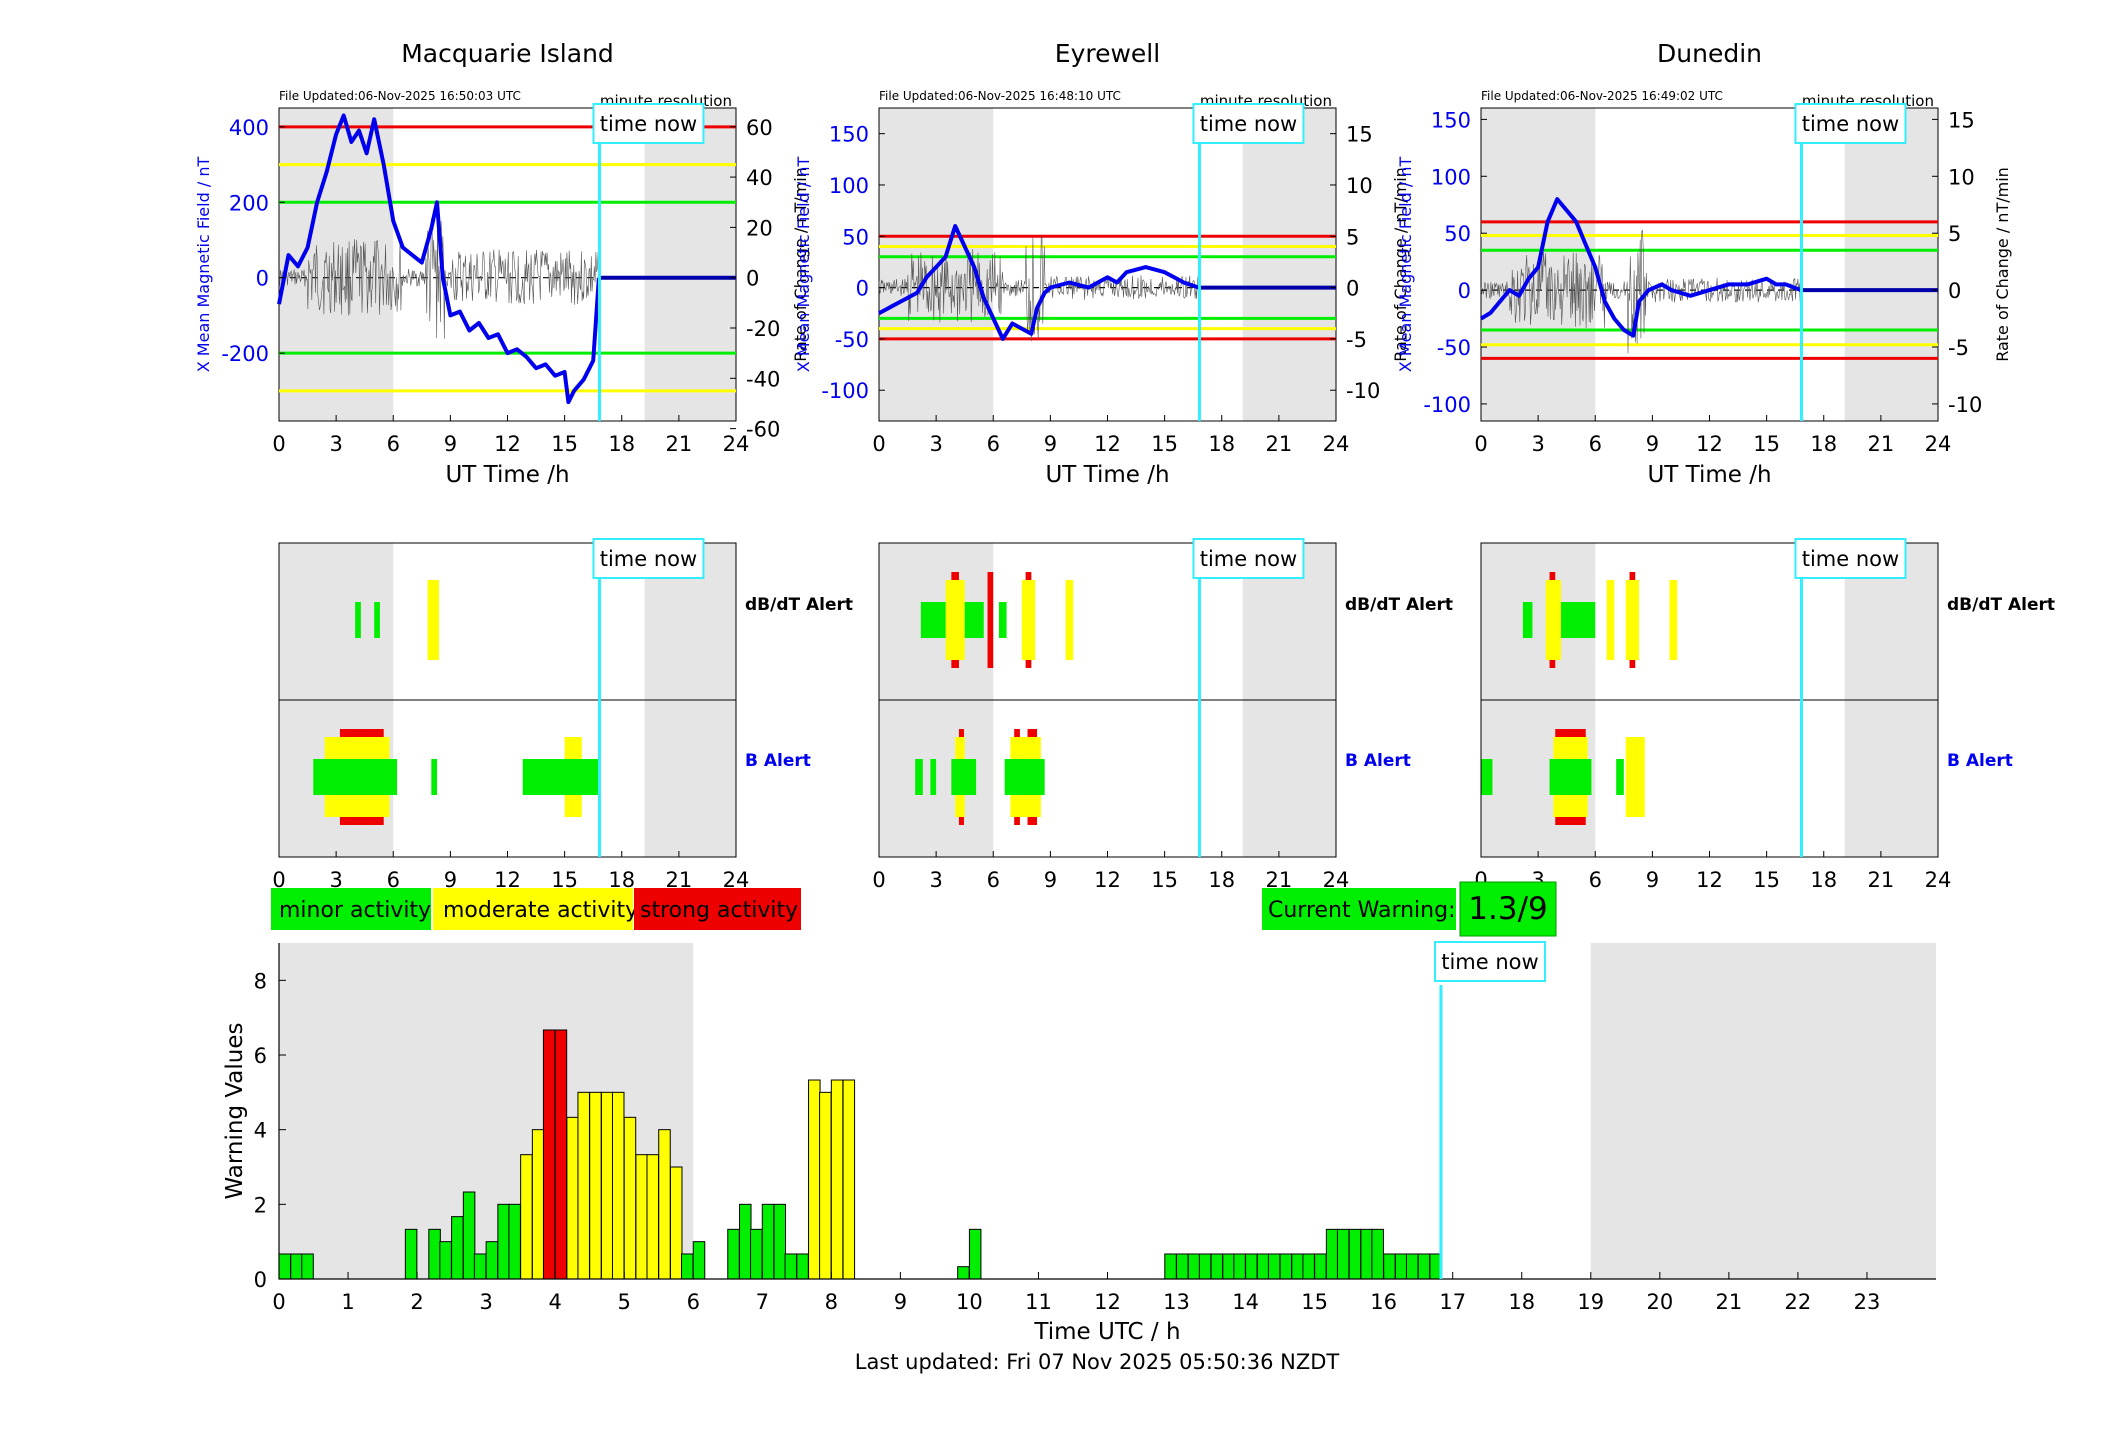 The width and height of the screenshot is (2117, 1437). What do you see at coordinates (1050, 880) in the screenshot?
I see `x-tick-label: 9` at bounding box center [1050, 880].